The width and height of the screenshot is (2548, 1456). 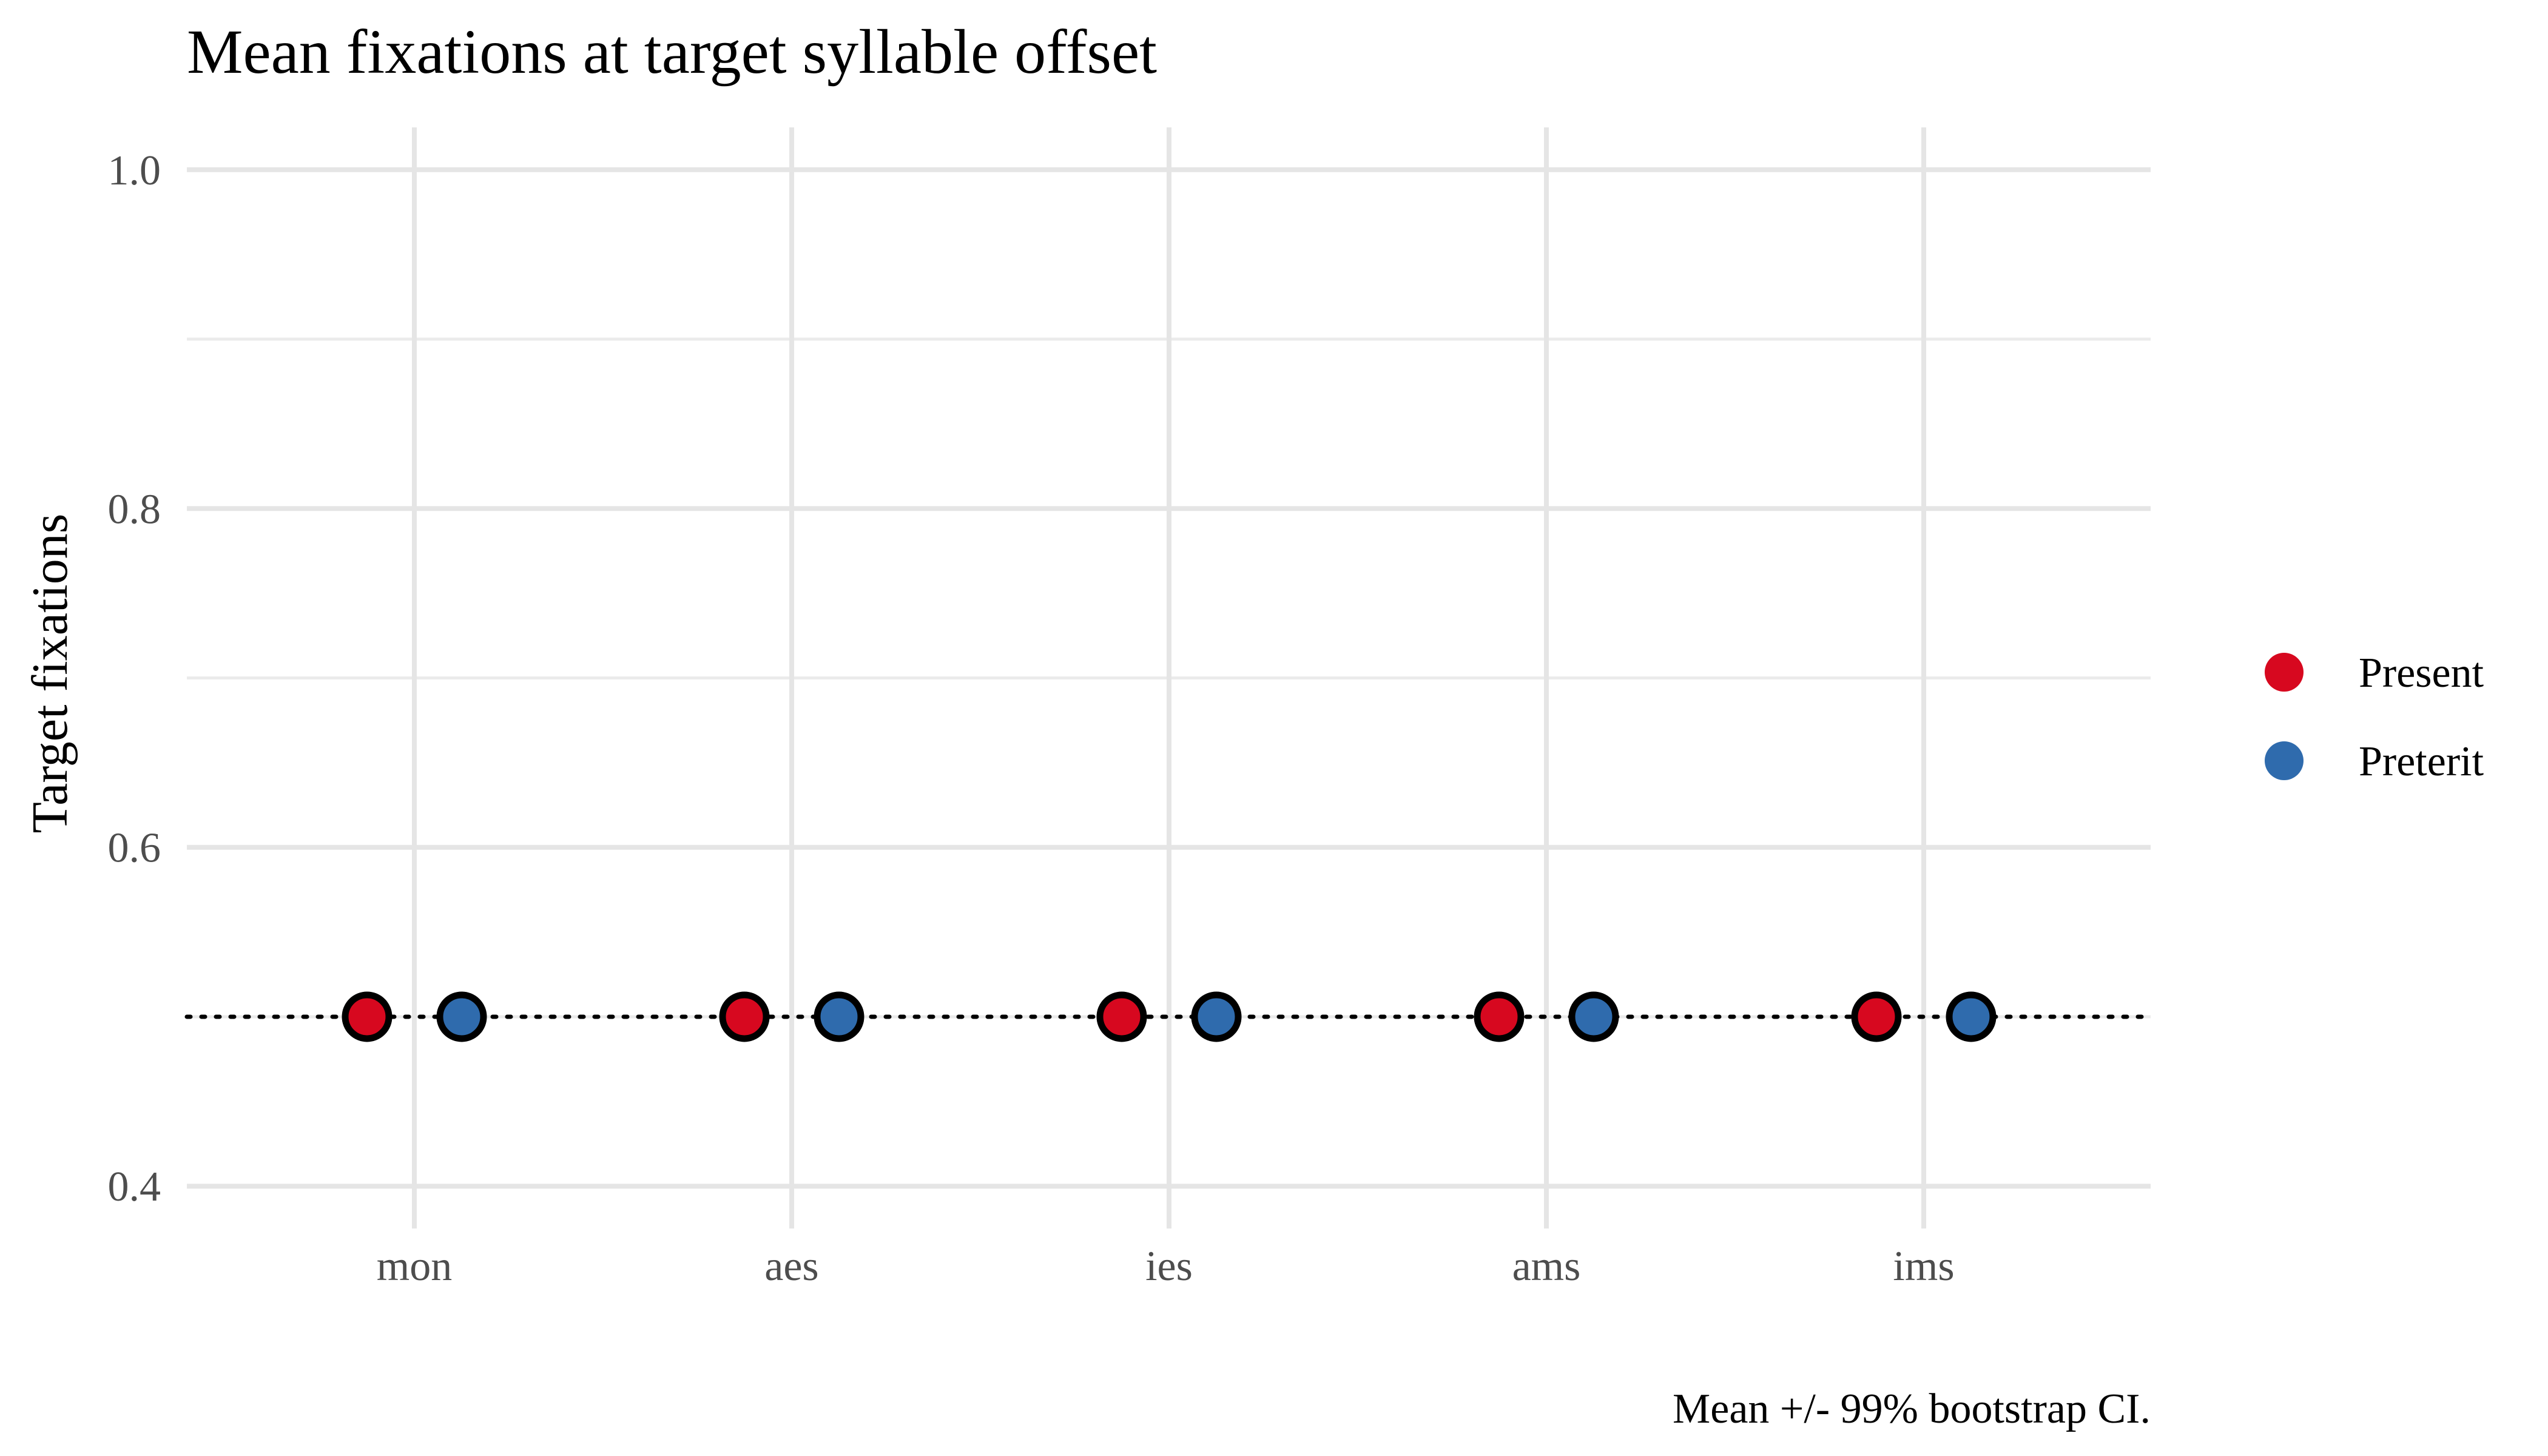 What do you see at coordinates (2284, 760) in the screenshot?
I see `legend-key-preterit` at bounding box center [2284, 760].